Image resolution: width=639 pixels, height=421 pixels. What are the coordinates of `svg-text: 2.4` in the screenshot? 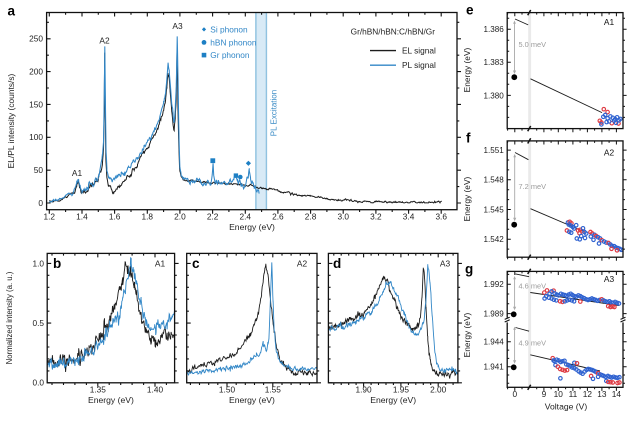 It's located at (245, 217).